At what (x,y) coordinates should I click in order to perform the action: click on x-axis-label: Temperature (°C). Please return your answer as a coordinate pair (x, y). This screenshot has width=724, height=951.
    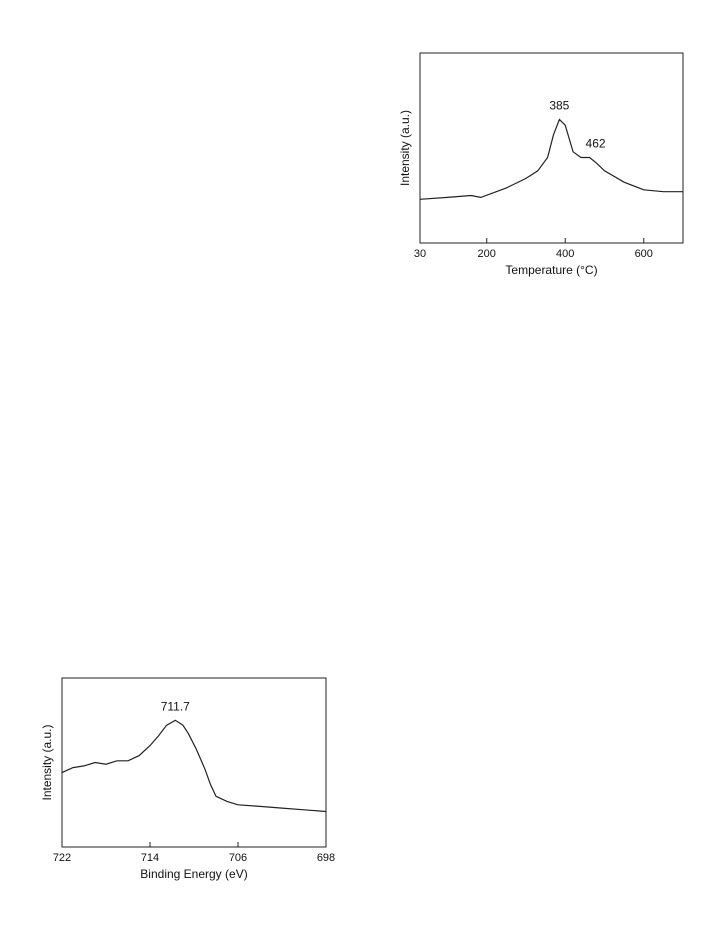
    Looking at the image, I should click on (551, 270).